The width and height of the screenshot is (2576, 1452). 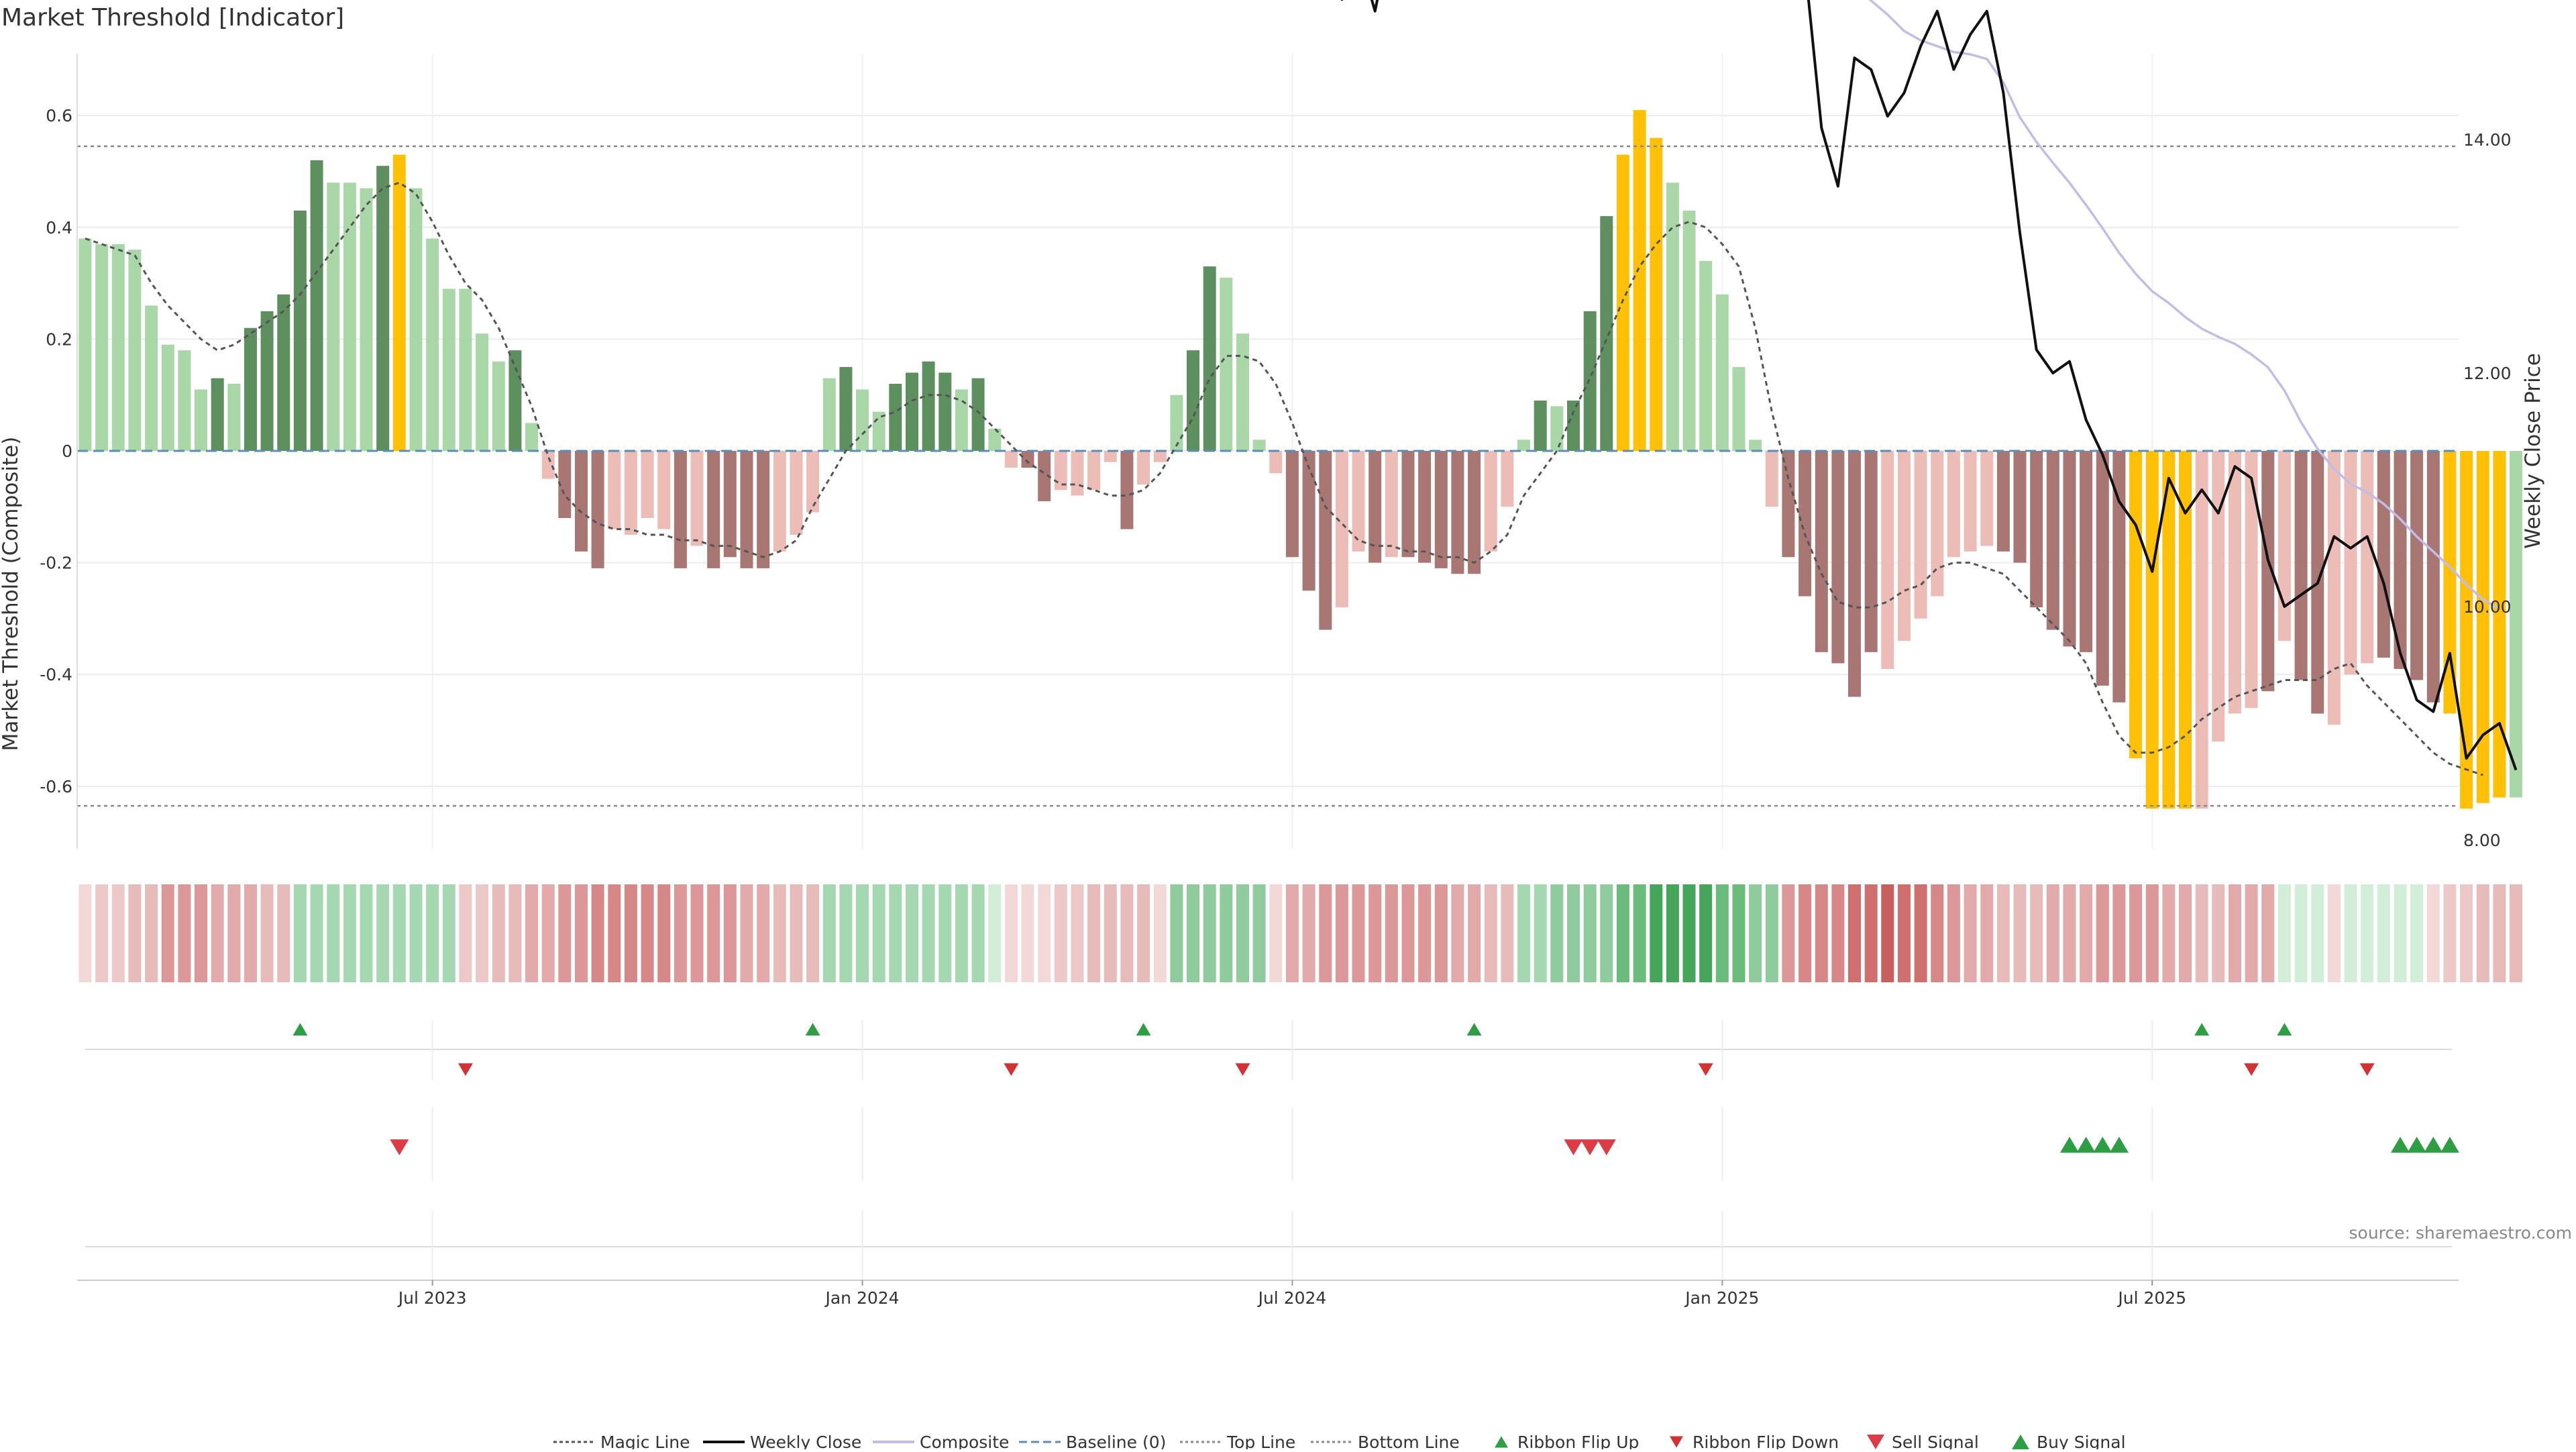 I want to click on y2-tick-label: 14.00, so click(x=2487, y=140).